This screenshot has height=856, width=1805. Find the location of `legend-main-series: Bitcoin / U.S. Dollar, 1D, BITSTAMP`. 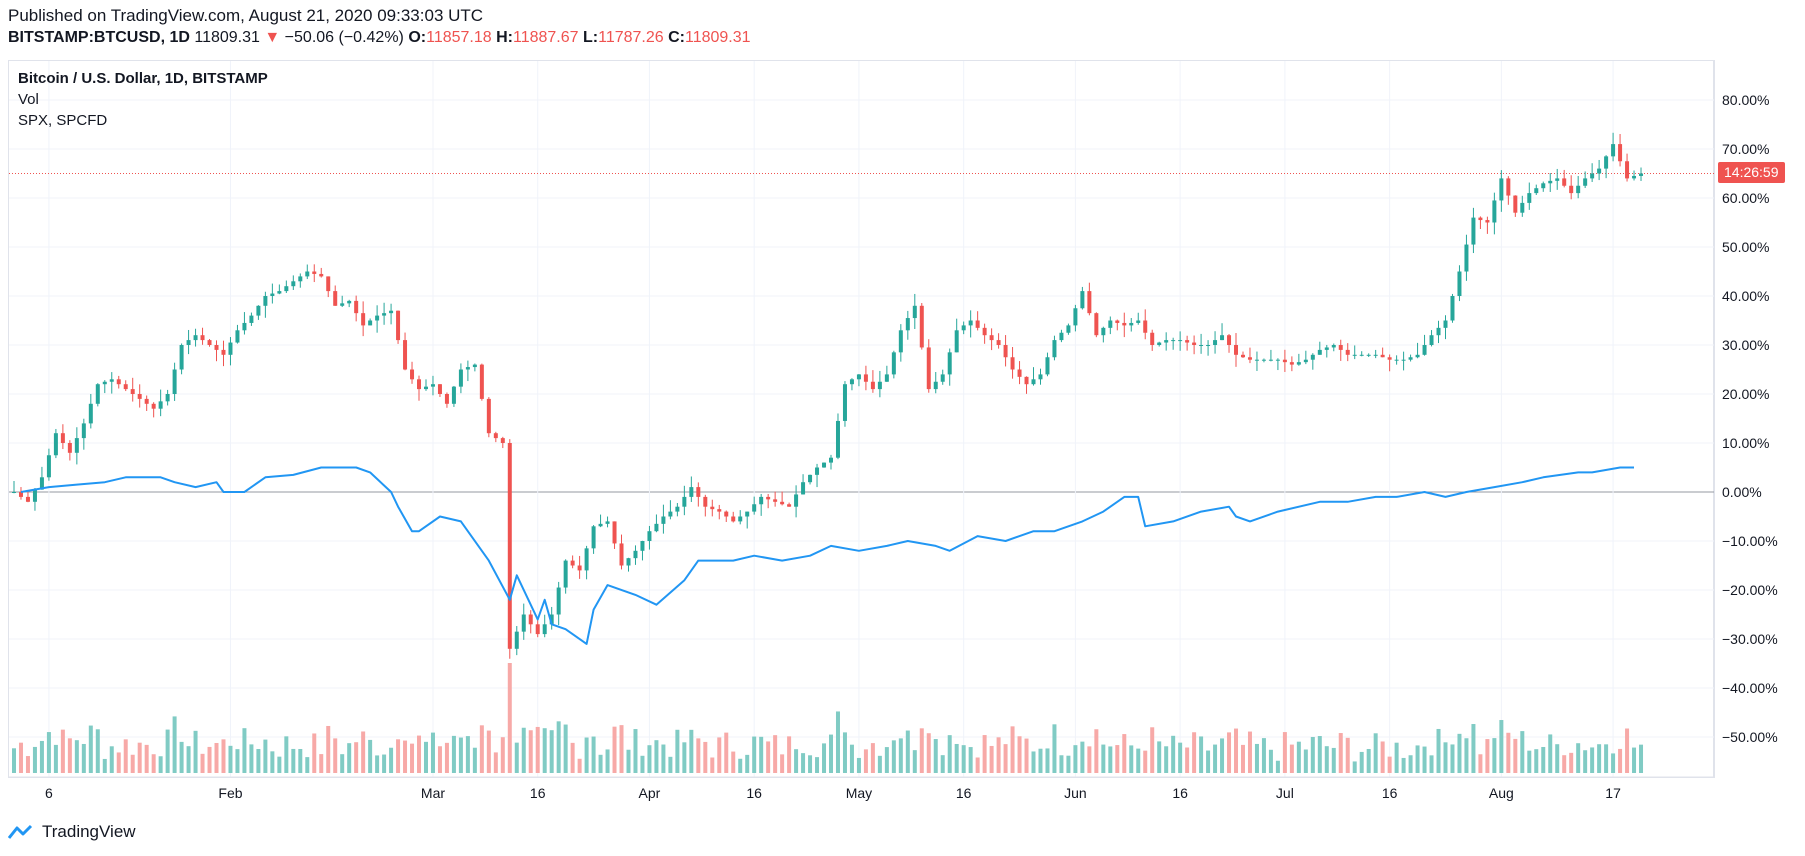

legend-main-series: Bitcoin / U.S. Dollar, 1D, BITSTAMP is located at coordinates (143, 78).